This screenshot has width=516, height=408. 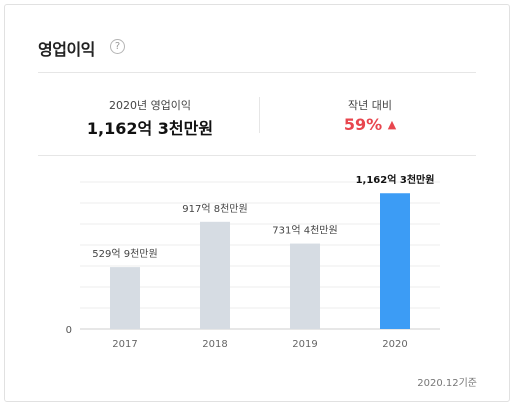 I want to click on divider-middle, so click(x=257, y=155).